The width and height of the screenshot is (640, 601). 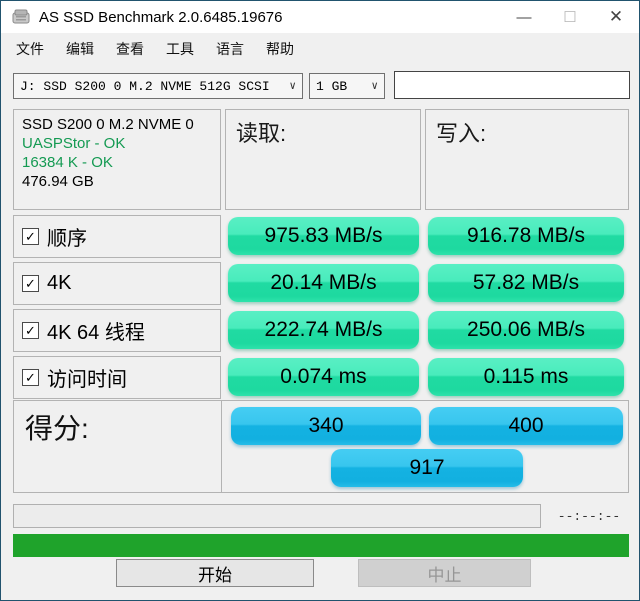 What do you see at coordinates (512, 85) in the screenshot?
I see `comment-input` at bounding box center [512, 85].